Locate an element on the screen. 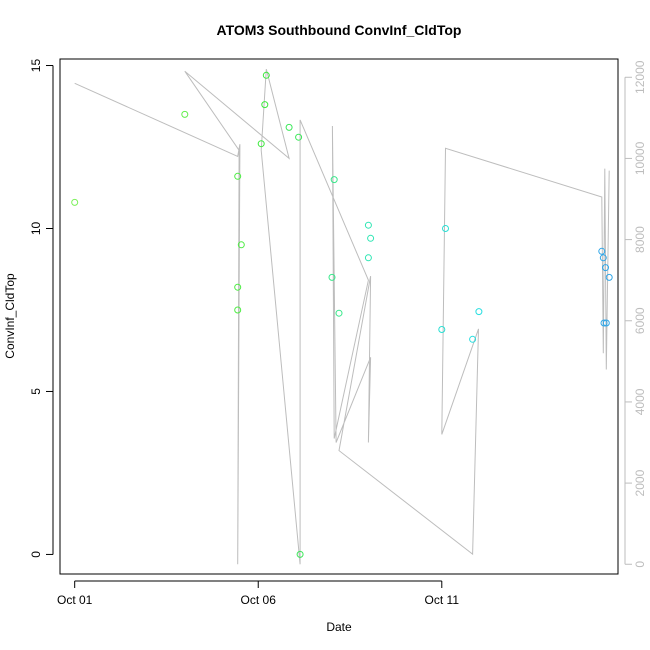 This screenshot has width=650, height=650. y-tick-label-left: 10 is located at coordinates (36, 228).